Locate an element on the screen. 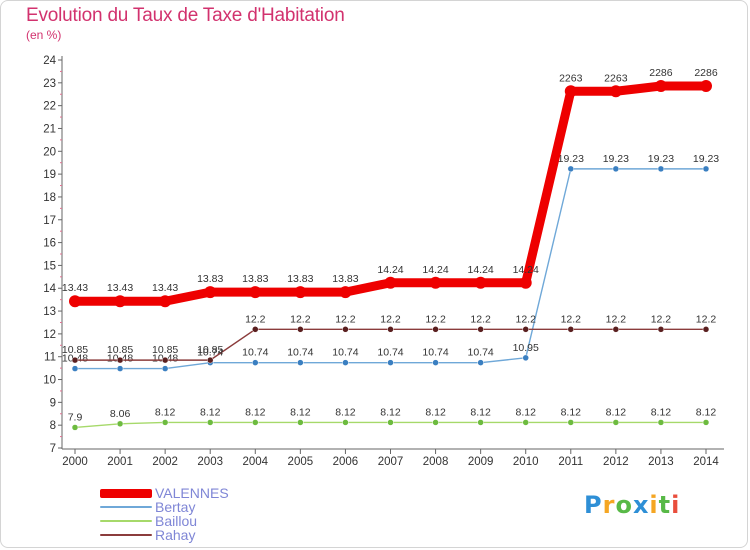 Image resolution: width=750 pixels, height=550 pixels. y-tick-label: 16 is located at coordinates (49, 244).